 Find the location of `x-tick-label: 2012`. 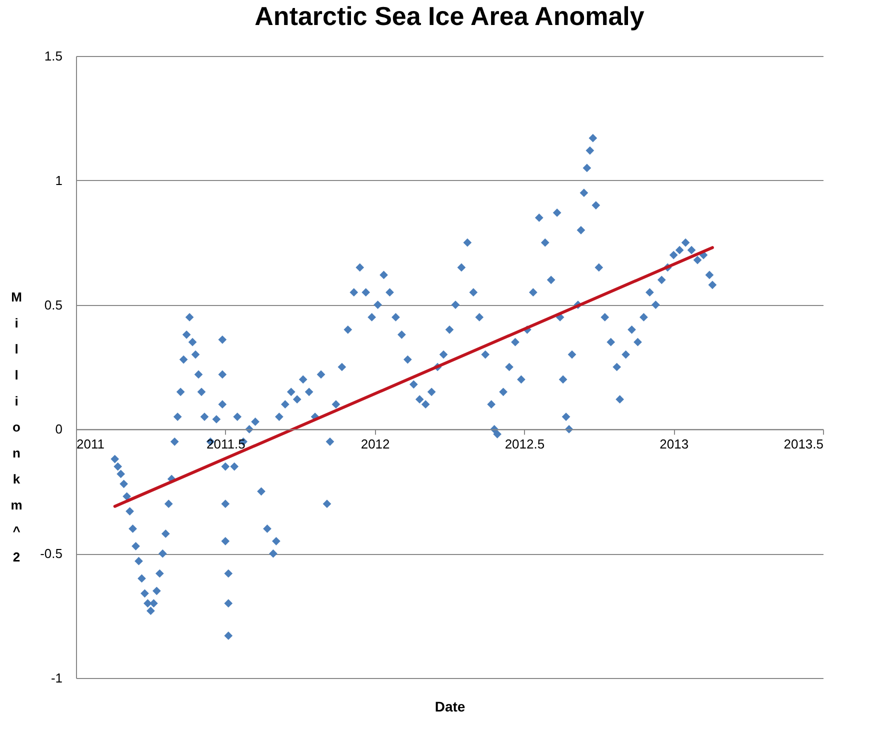

x-tick-label: 2012 is located at coordinates (375, 444).